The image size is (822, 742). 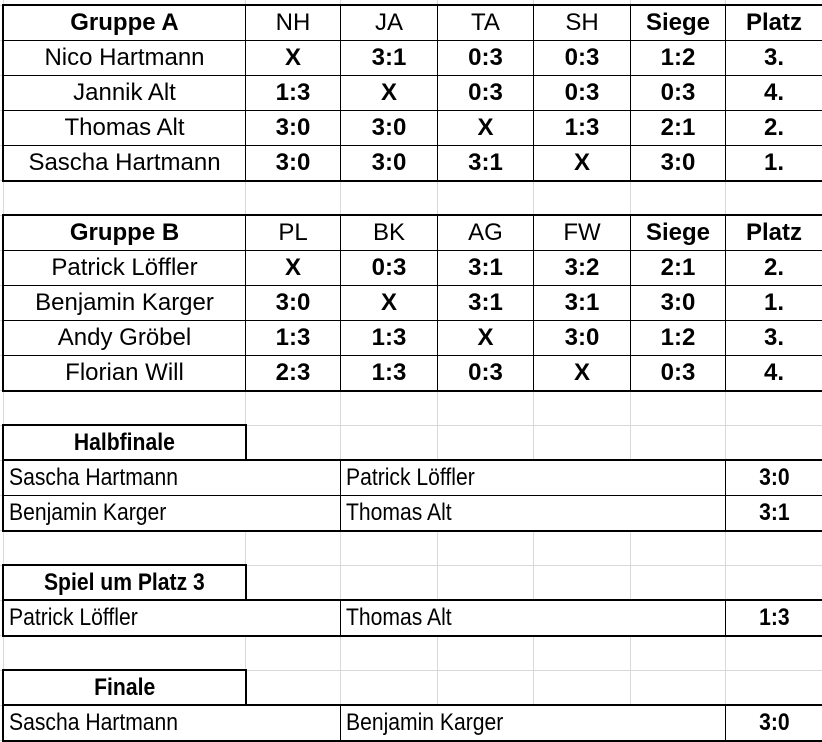 I want to click on match-score: 3:1, so click(x=773, y=513).